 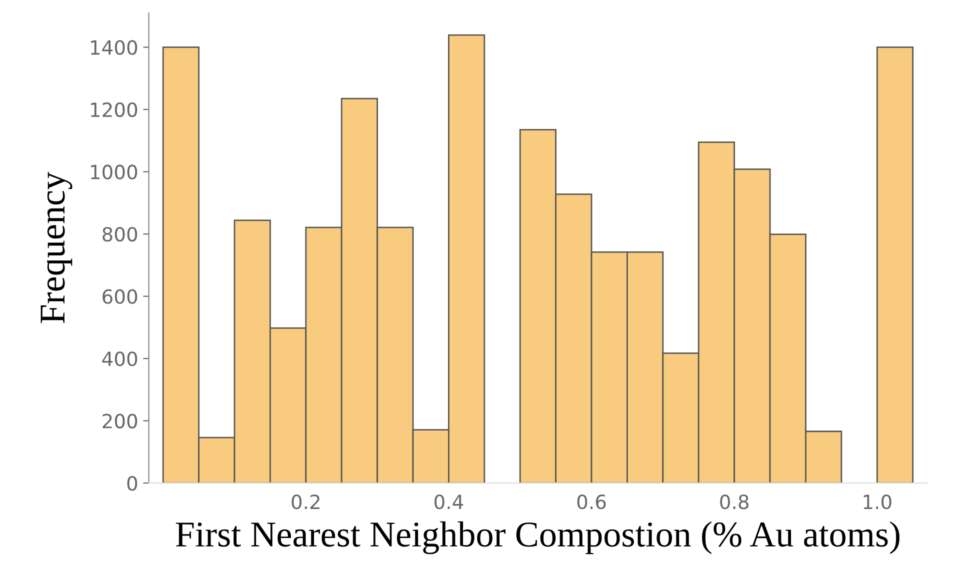 What do you see at coordinates (132, 483) in the screenshot?
I see `y-tick-label: 0` at bounding box center [132, 483].